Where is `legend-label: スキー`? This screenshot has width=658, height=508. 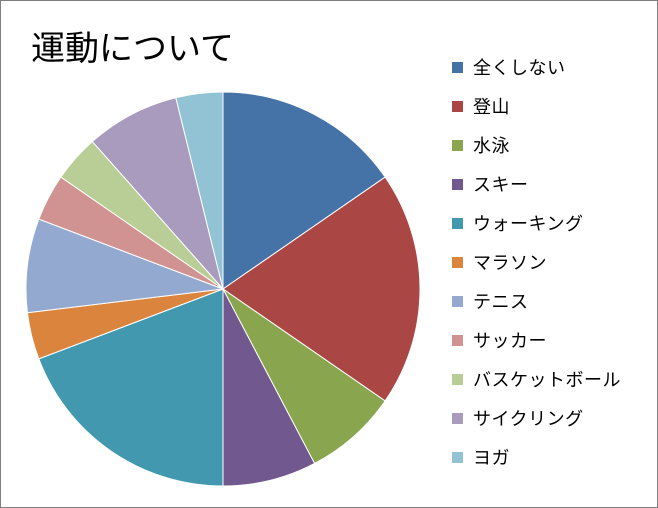
legend-label: スキー is located at coordinates (501, 185).